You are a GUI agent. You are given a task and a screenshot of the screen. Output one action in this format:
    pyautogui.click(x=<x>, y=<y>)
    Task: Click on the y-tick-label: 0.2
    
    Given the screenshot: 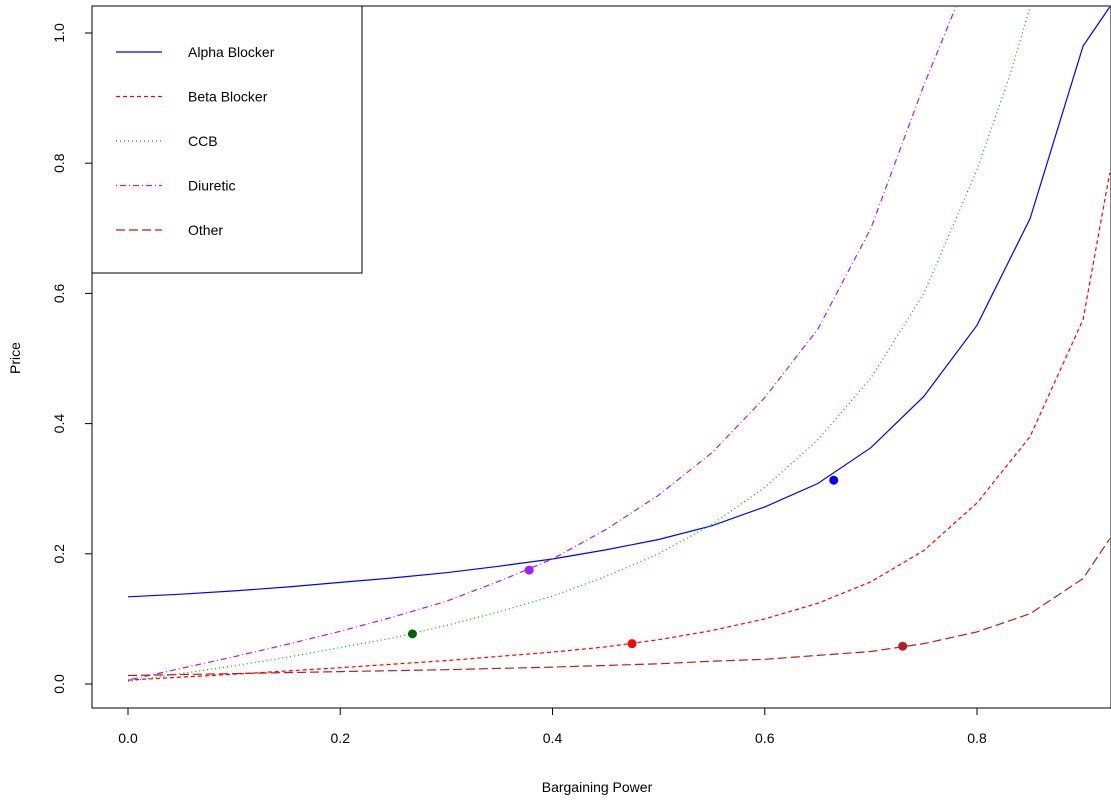 What is the action you would take?
    pyautogui.click(x=59, y=554)
    